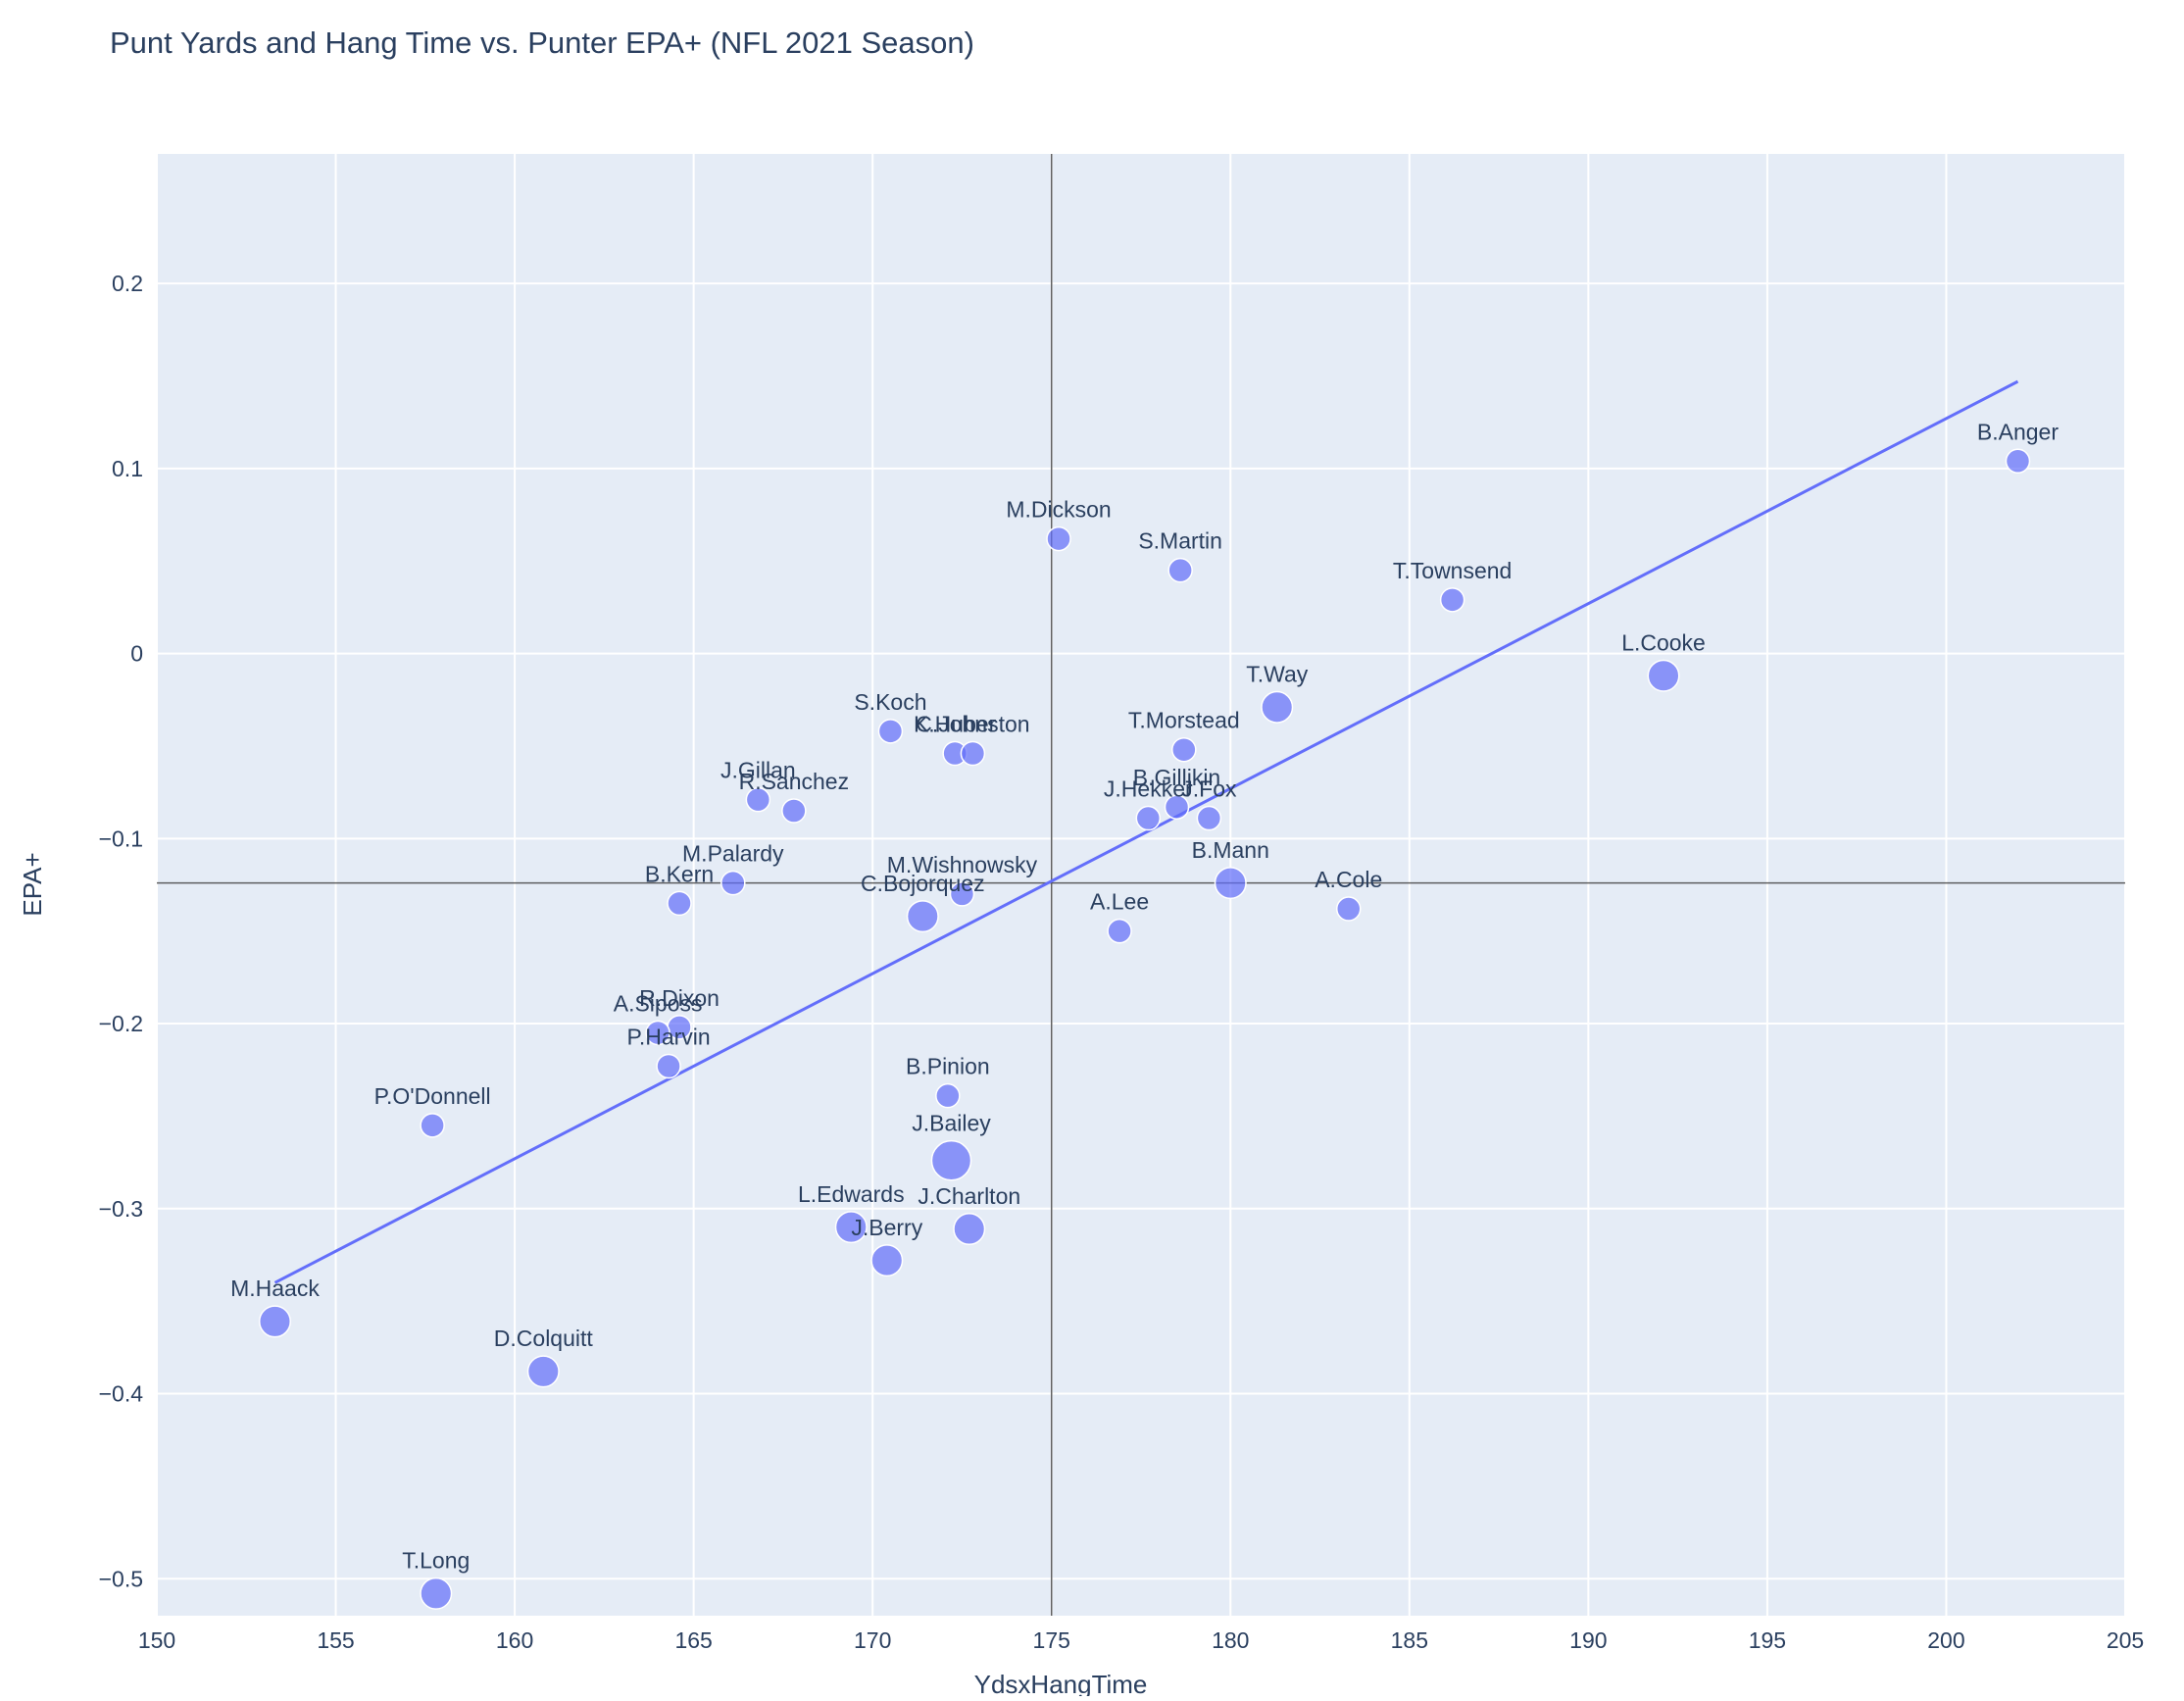 The height and width of the screenshot is (1701, 2184). I want to click on y-tick-label: −0.1, so click(121, 838).